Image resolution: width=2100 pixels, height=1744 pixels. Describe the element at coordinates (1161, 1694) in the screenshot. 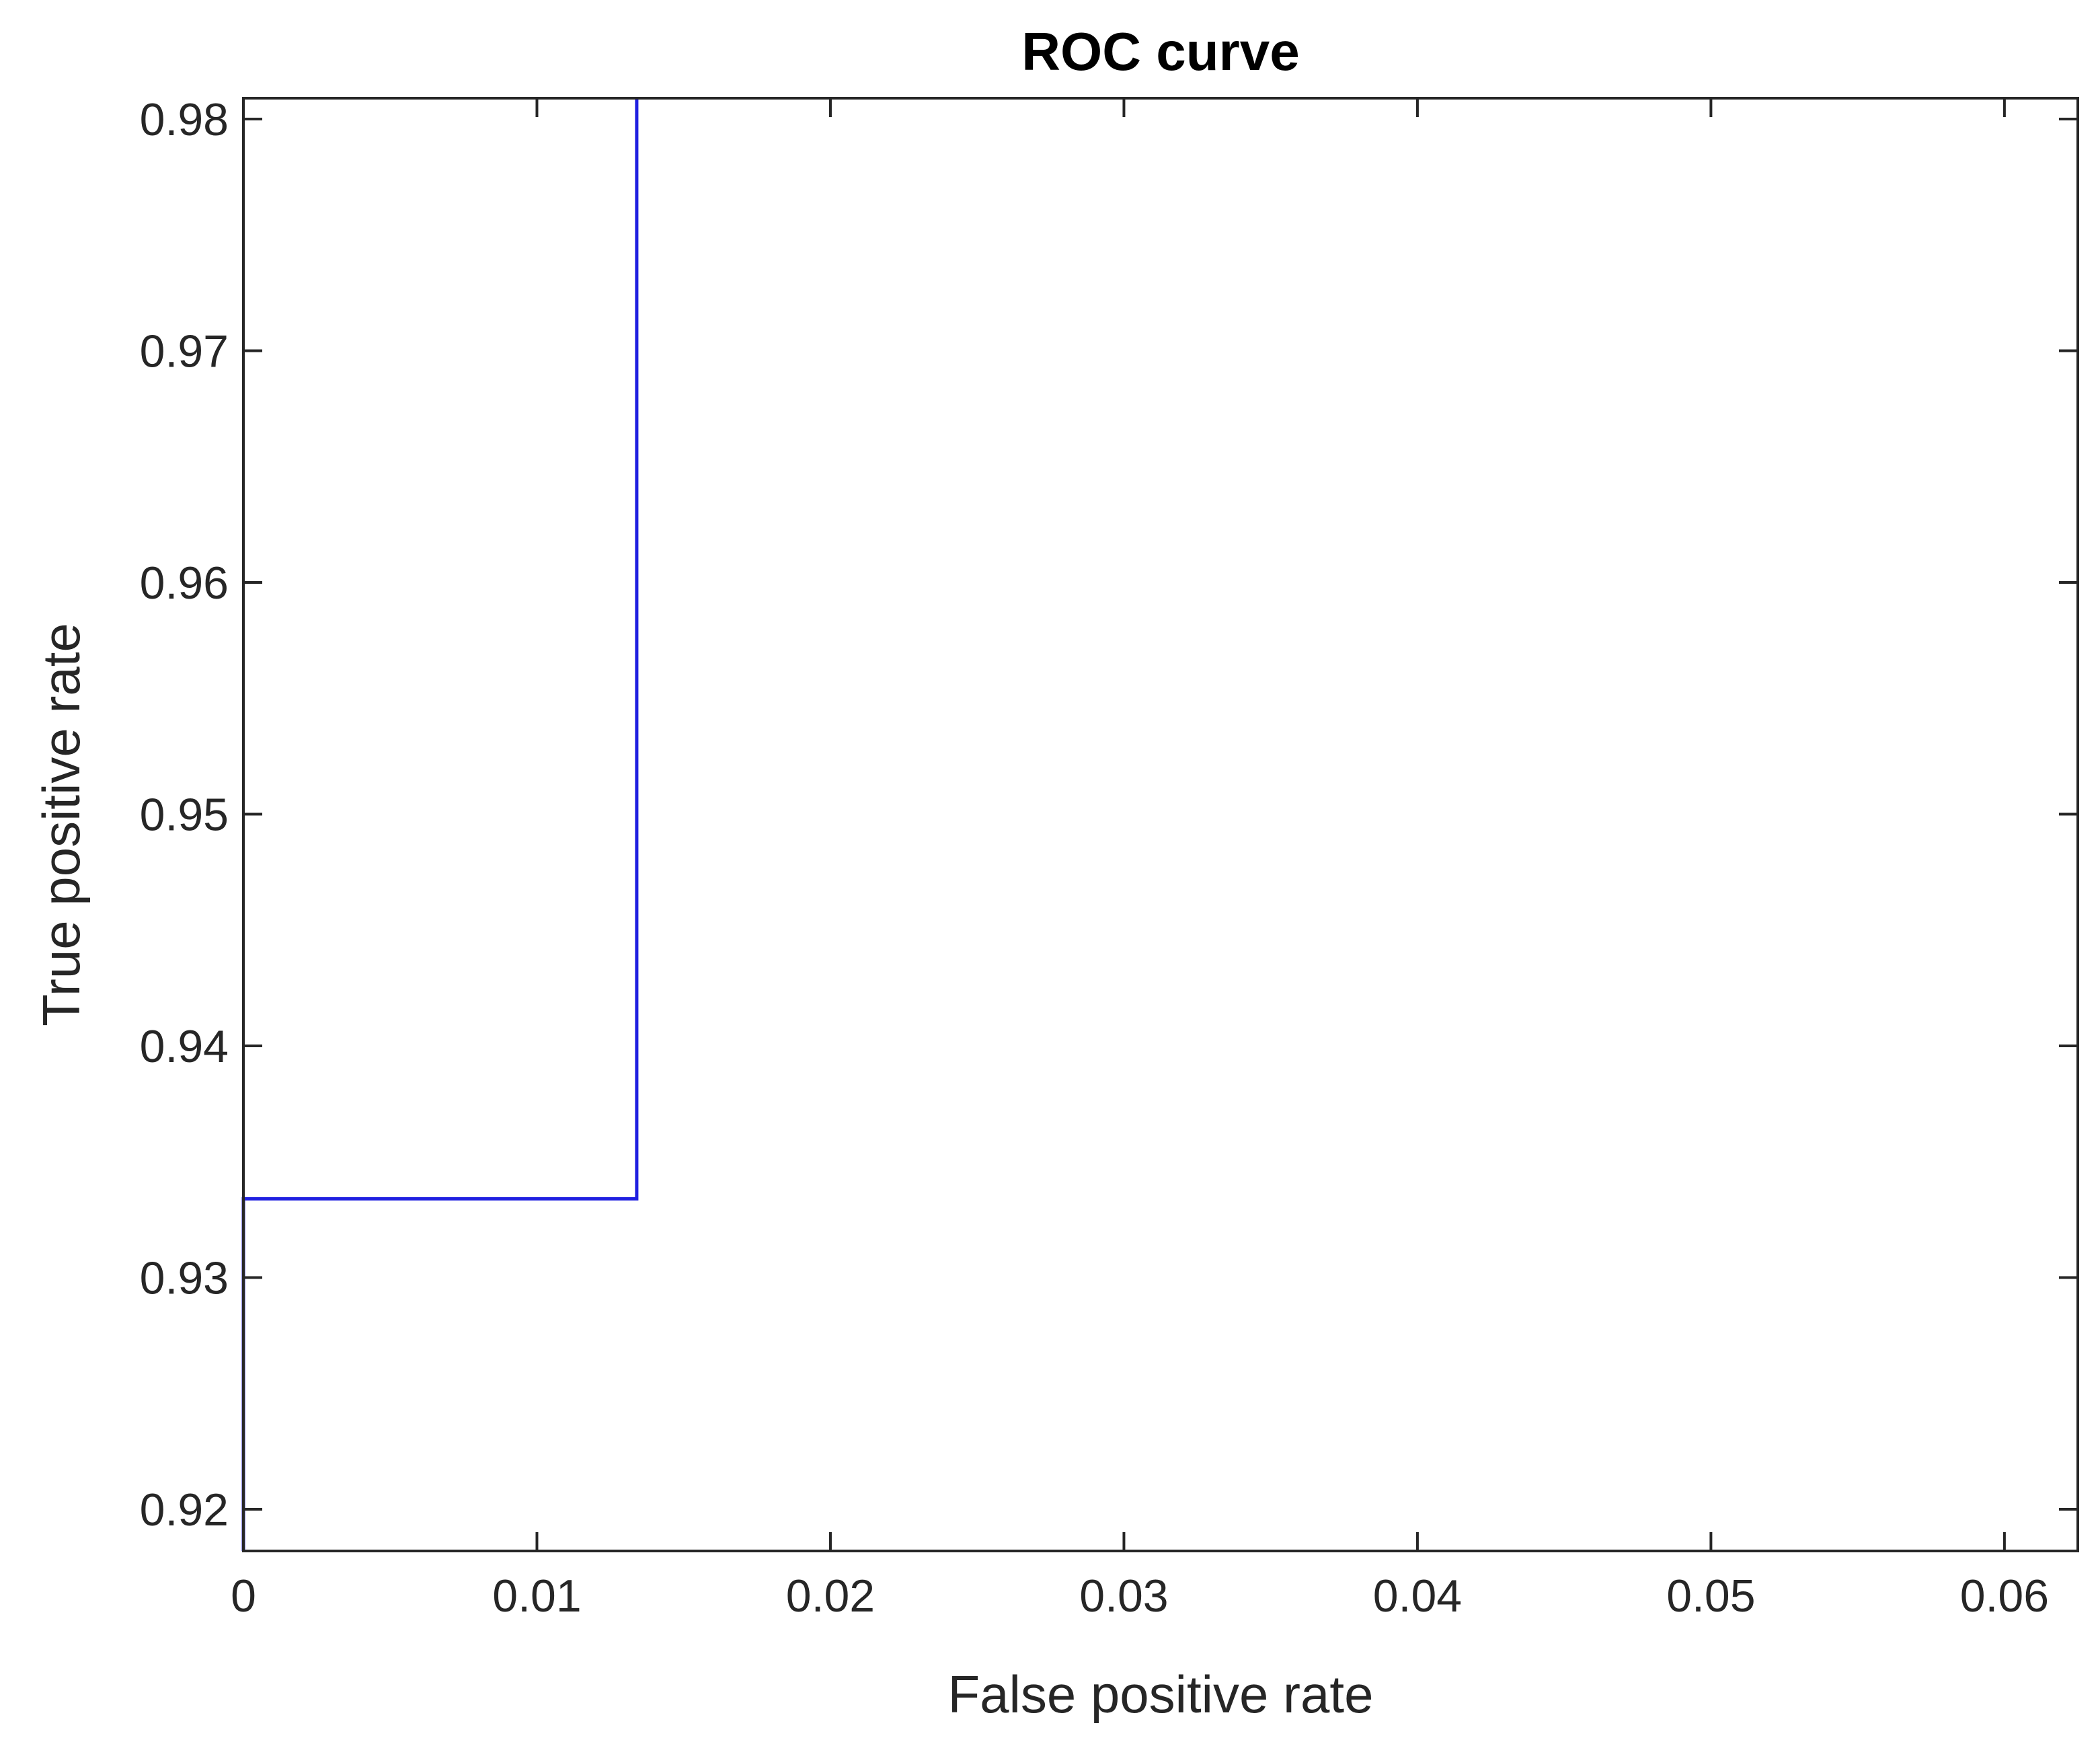

I see `x-axis-label: False positive rate` at that location.